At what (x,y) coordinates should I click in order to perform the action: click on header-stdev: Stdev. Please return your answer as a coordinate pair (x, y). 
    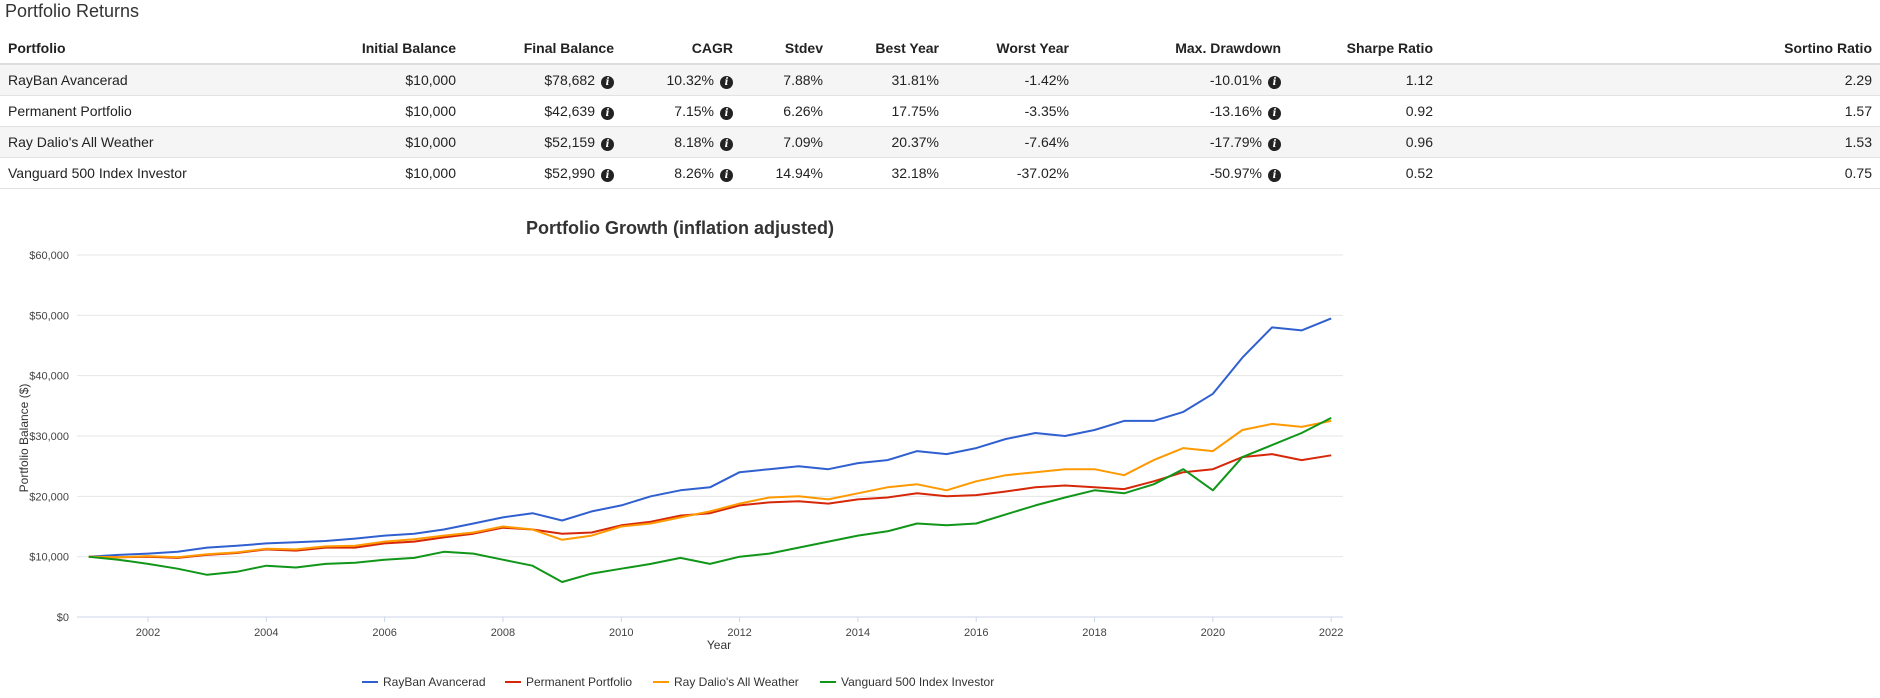
    Looking at the image, I should click on (786, 49).